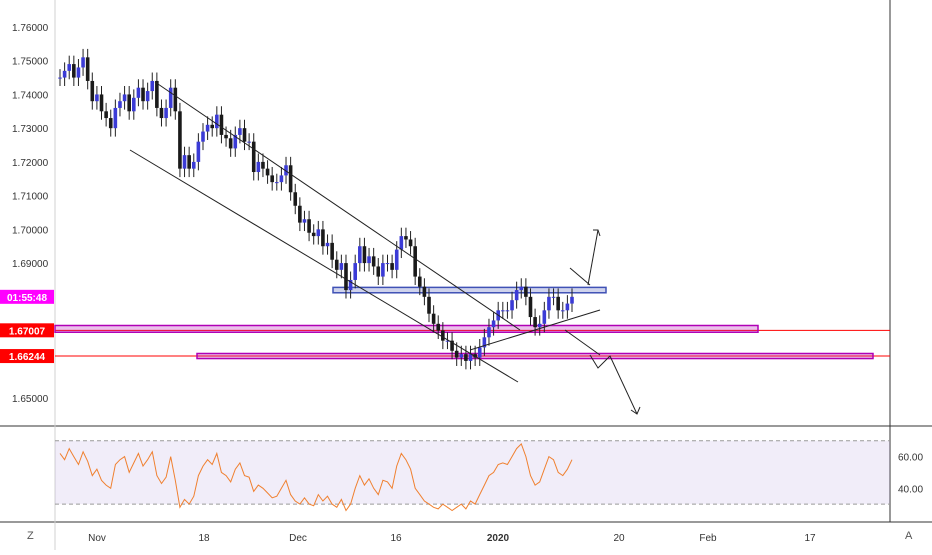 Image resolution: width=932 pixels, height=555 pixels. What do you see at coordinates (635, 410) in the screenshot?
I see `bearish-arrow-head` at bounding box center [635, 410].